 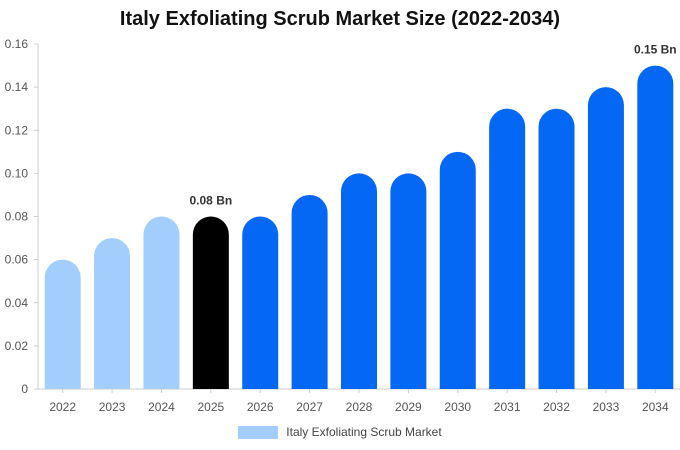 What do you see at coordinates (258, 432) in the screenshot?
I see `legend-swatch` at bounding box center [258, 432].